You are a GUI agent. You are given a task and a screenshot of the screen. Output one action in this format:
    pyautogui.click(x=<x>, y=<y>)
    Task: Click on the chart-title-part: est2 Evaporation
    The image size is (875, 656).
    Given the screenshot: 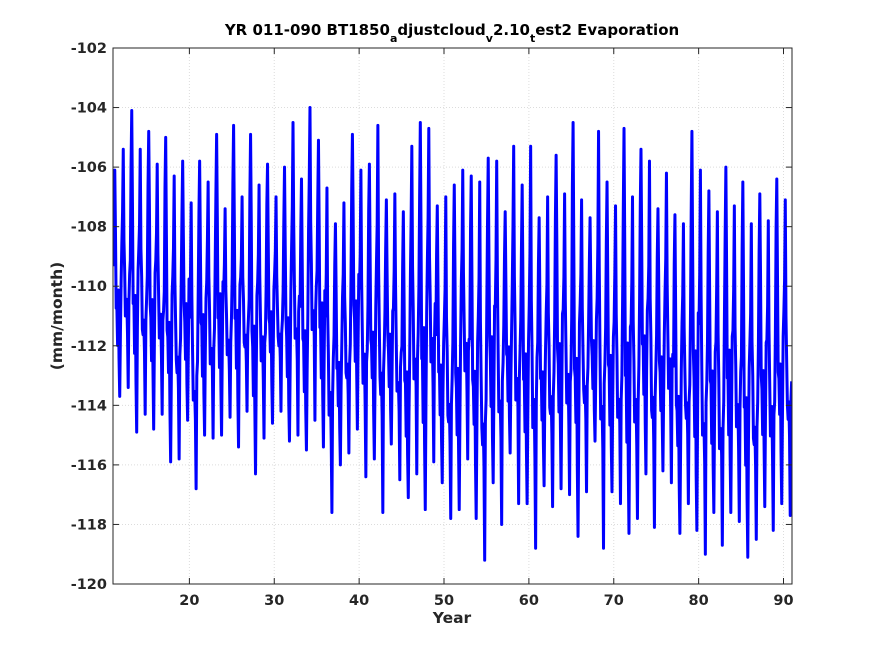 What is the action you would take?
    pyautogui.click(x=607, y=30)
    